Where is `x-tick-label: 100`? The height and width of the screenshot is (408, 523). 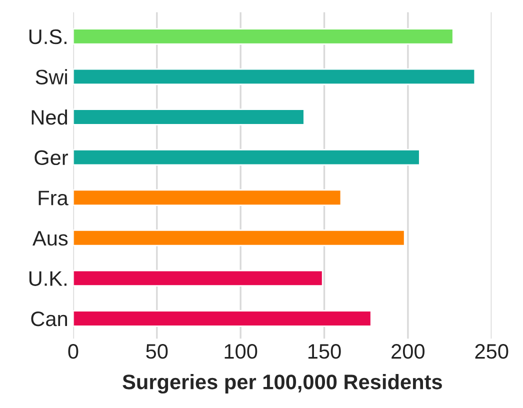
x-tick-label: 100 is located at coordinates (241, 351).